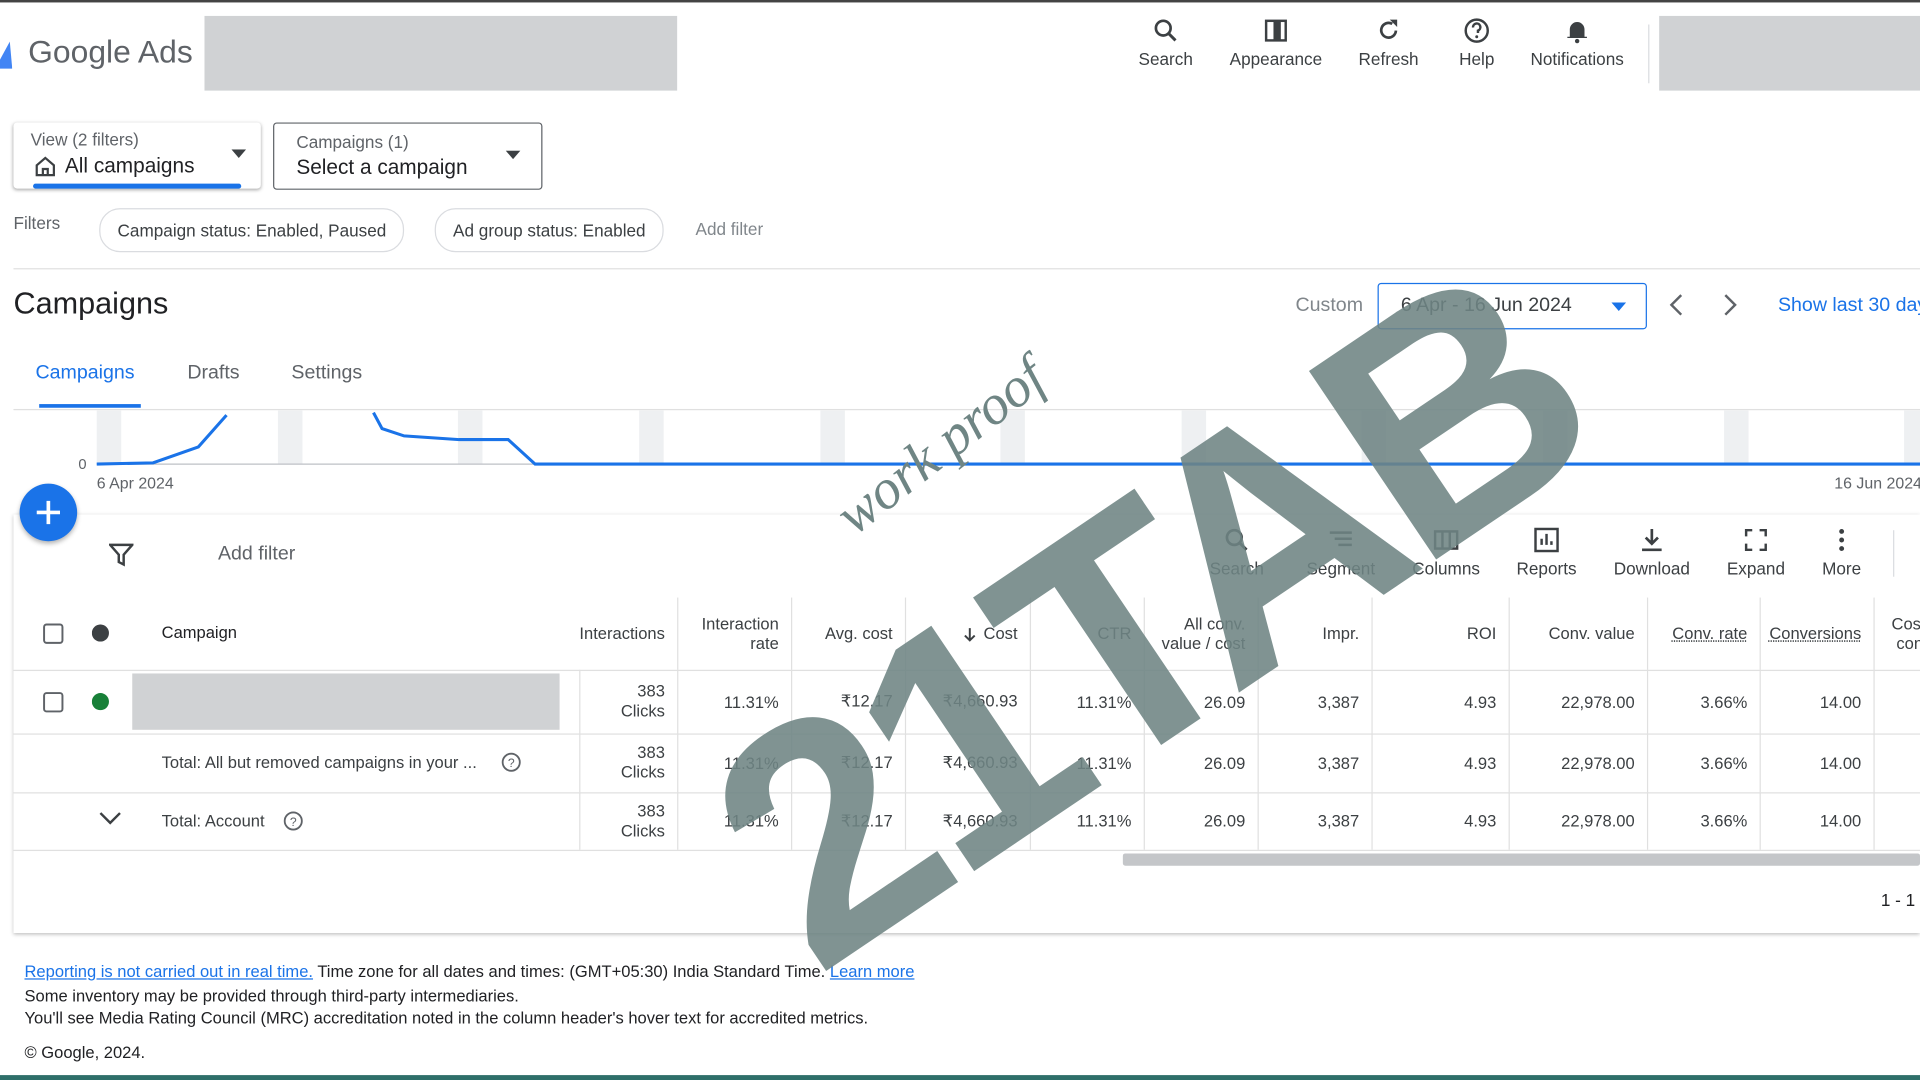 The image size is (1920, 1080). I want to click on add-filter: Add filter, so click(729, 229).